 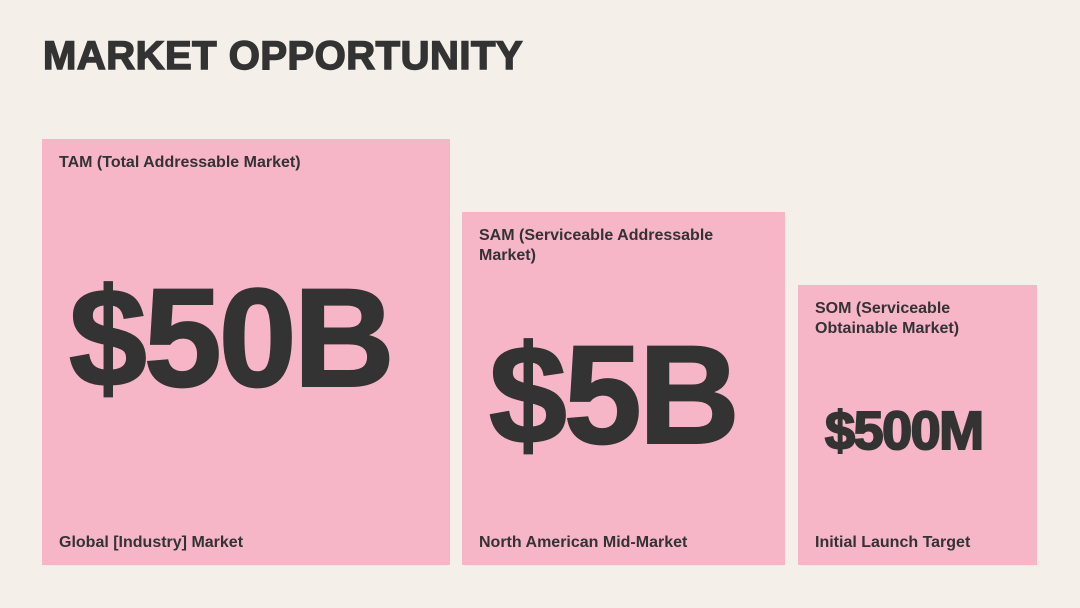 I want to click on box-value: $50B, so click(x=232, y=337).